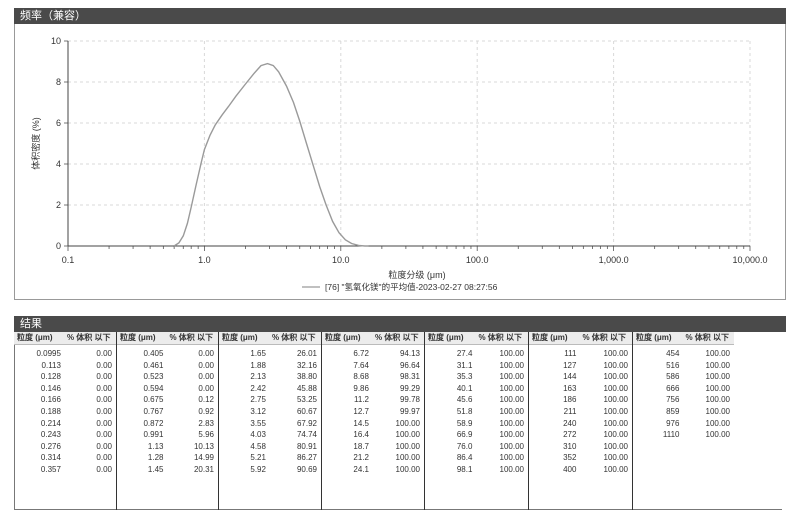 This screenshot has height=521, width=800. What do you see at coordinates (306, 435) in the screenshot?
I see `volume-cell: 74.74` at bounding box center [306, 435].